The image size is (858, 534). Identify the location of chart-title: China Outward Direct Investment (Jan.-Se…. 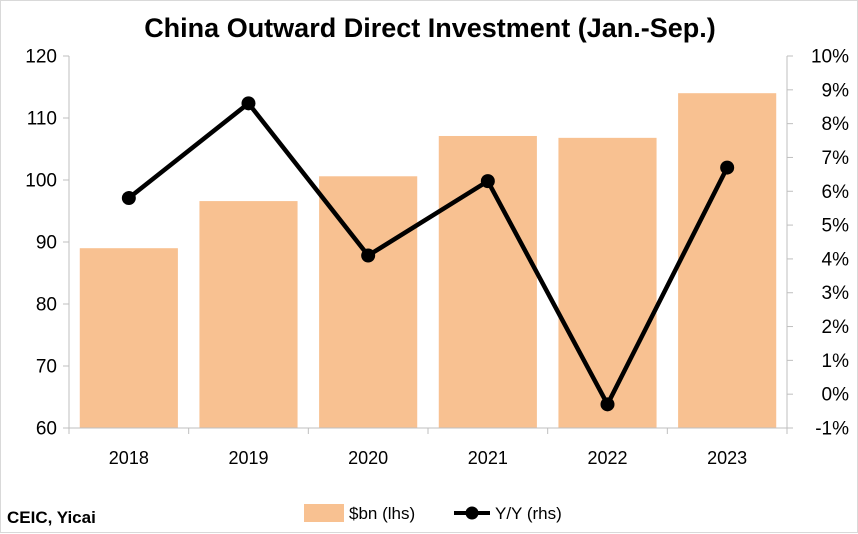
(430, 28).